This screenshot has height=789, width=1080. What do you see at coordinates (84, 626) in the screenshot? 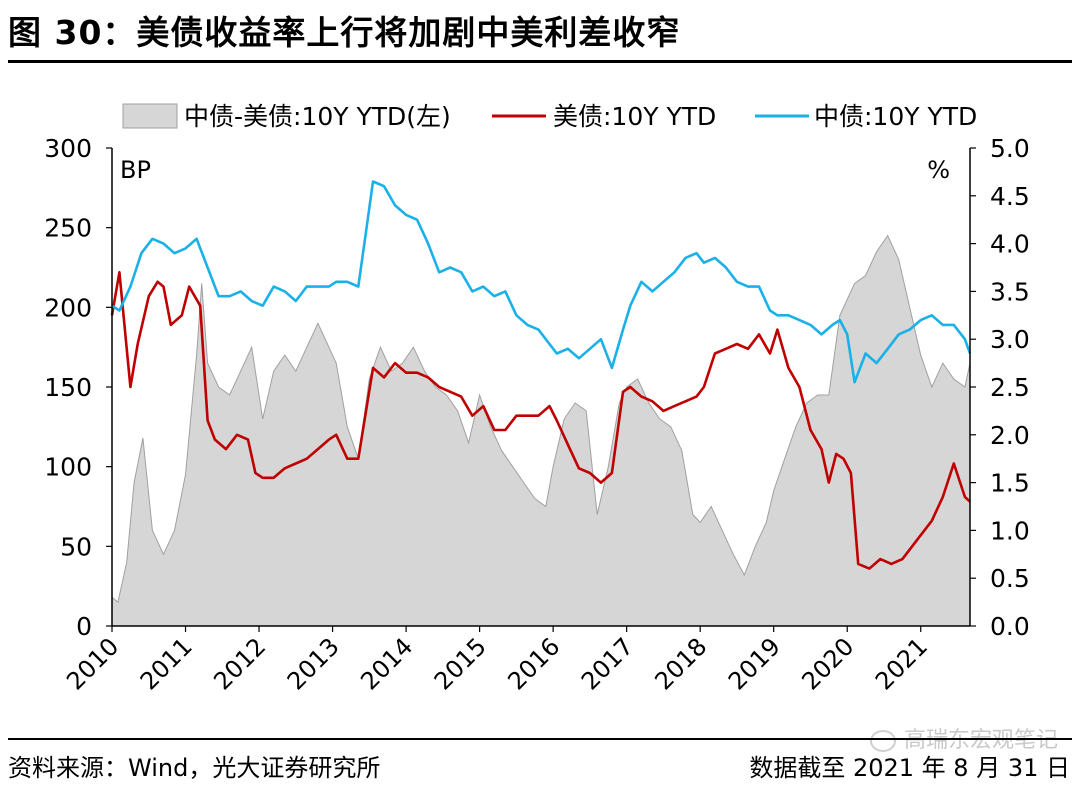
I see `y-left-tick-label: 0` at bounding box center [84, 626].